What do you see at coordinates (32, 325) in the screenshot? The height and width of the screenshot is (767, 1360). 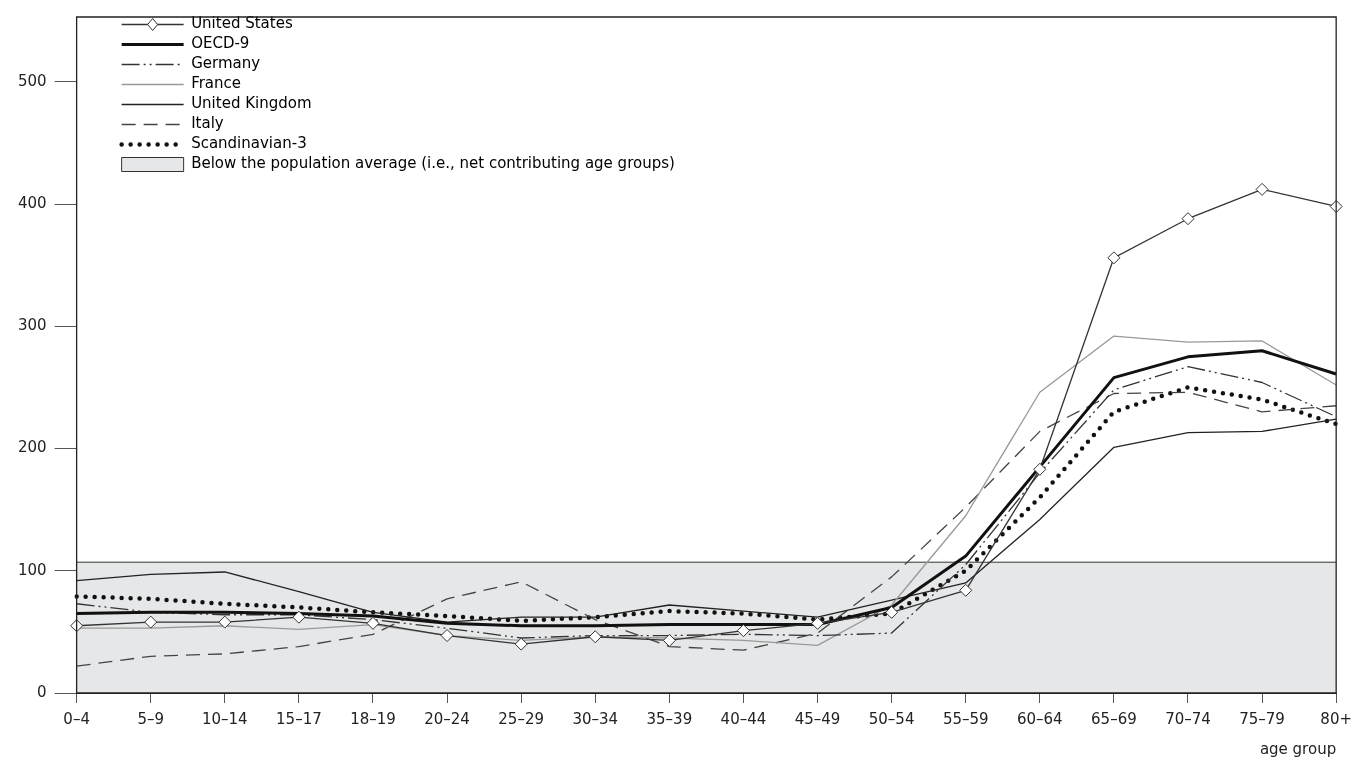 I see `y-tick-label: 300` at bounding box center [32, 325].